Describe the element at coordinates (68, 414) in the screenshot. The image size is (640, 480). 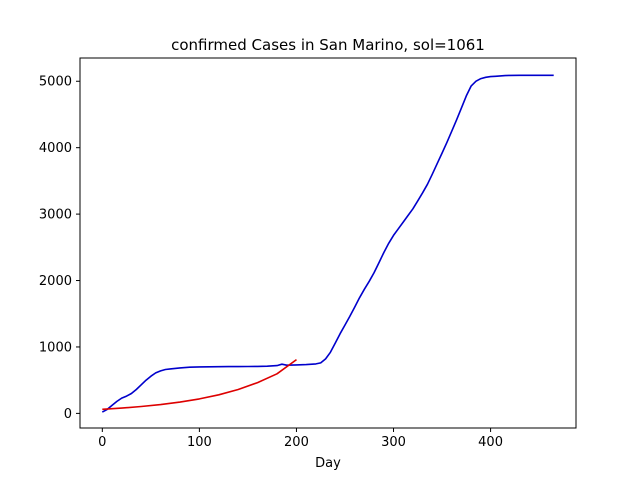
I see `y-tick-label: 0` at that location.